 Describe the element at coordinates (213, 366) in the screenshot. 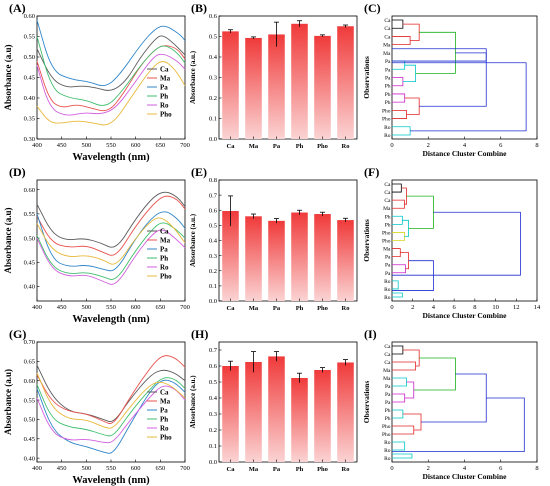

I see `y-tick-label: 0.6` at that location.